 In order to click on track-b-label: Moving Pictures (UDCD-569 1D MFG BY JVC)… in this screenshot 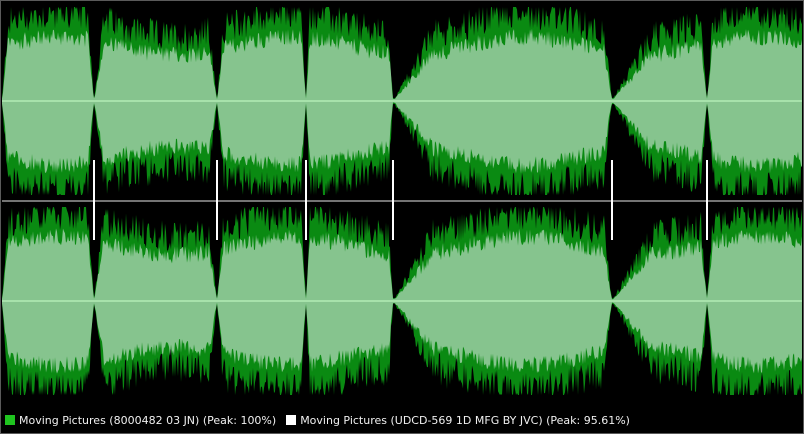, I will do `click(465, 420)`.